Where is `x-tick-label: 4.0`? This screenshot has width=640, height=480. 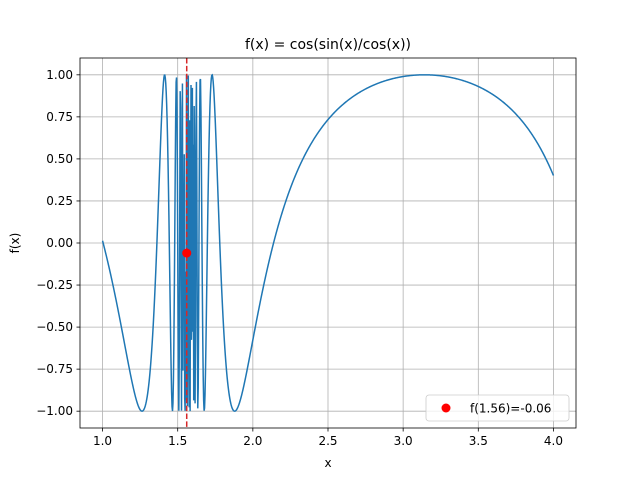 x-tick-label: 4.0 is located at coordinates (553, 441).